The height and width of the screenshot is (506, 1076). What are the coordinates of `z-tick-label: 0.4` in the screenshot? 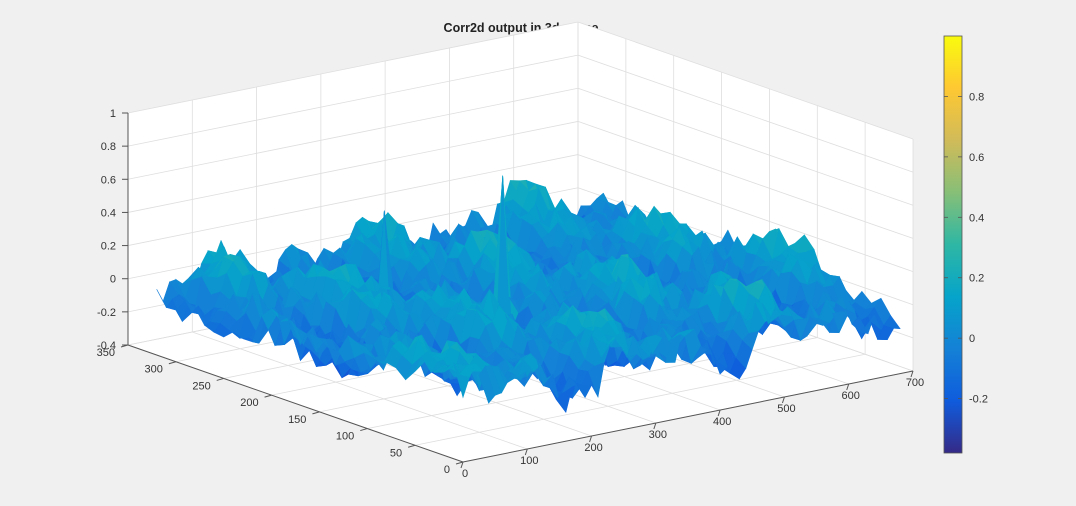 It's located at (108, 213).